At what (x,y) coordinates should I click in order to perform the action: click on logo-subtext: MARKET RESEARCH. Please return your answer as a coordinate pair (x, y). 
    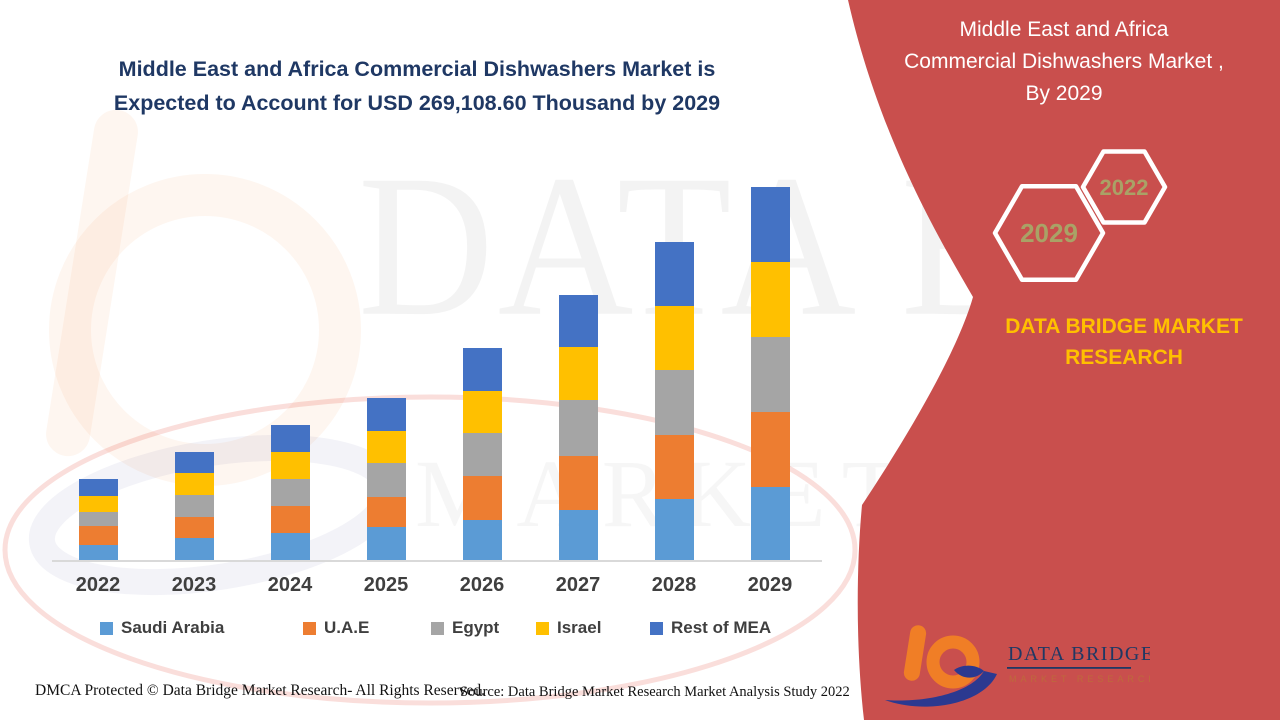
    Looking at the image, I should click on (1079, 679).